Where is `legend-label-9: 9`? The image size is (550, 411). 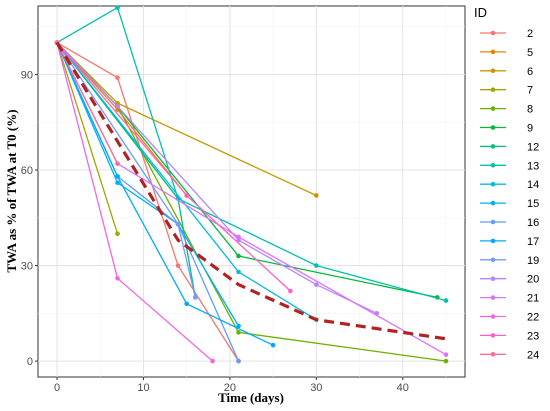 legend-label-9: 9 is located at coordinates (530, 129).